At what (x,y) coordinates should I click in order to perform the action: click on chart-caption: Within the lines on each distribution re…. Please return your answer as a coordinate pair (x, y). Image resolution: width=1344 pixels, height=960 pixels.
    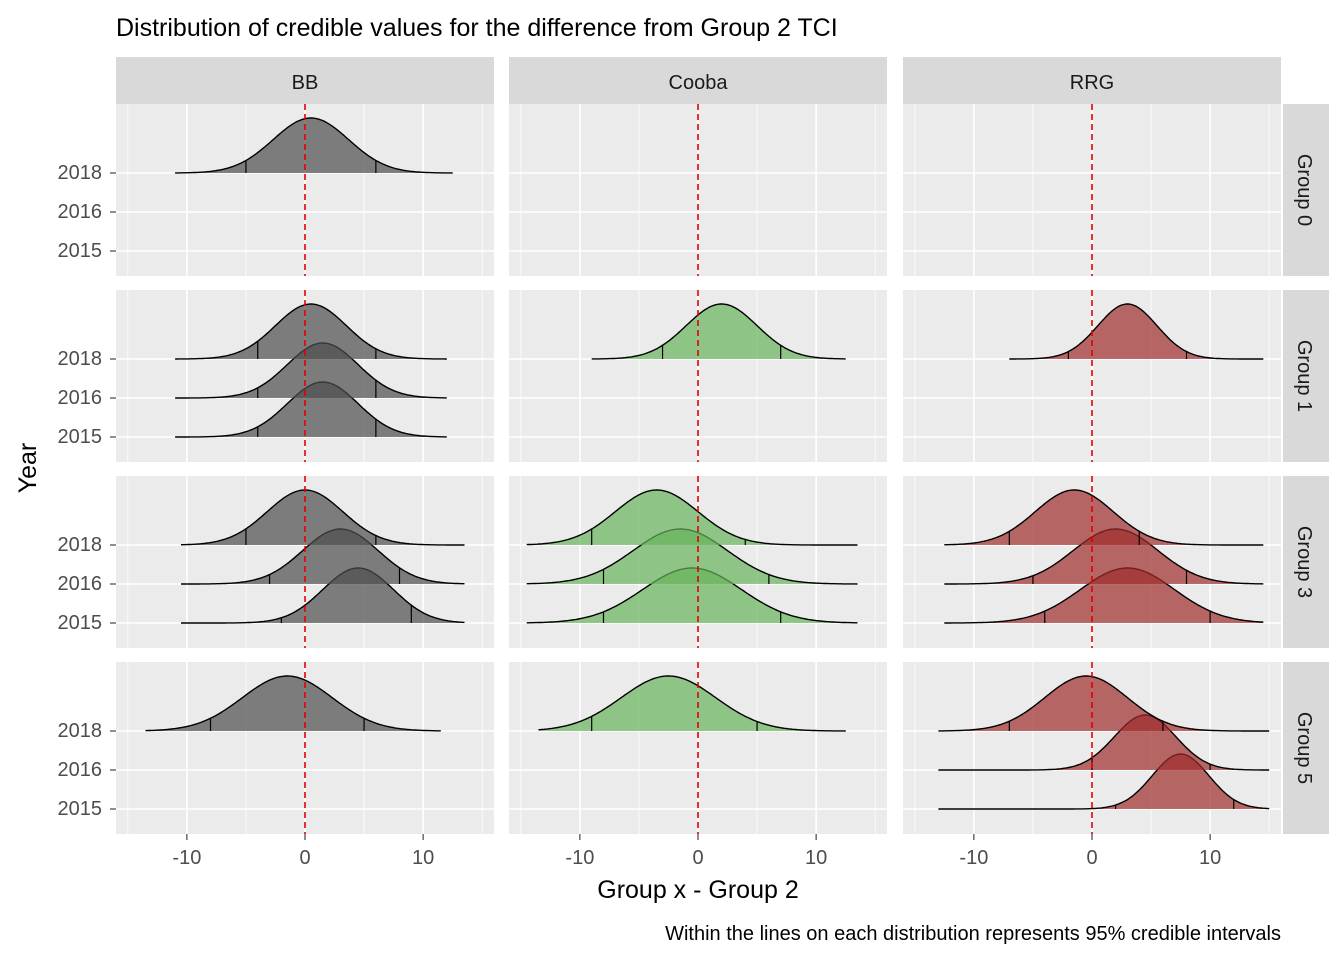
    Looking at the image, I should click on (973, 934).